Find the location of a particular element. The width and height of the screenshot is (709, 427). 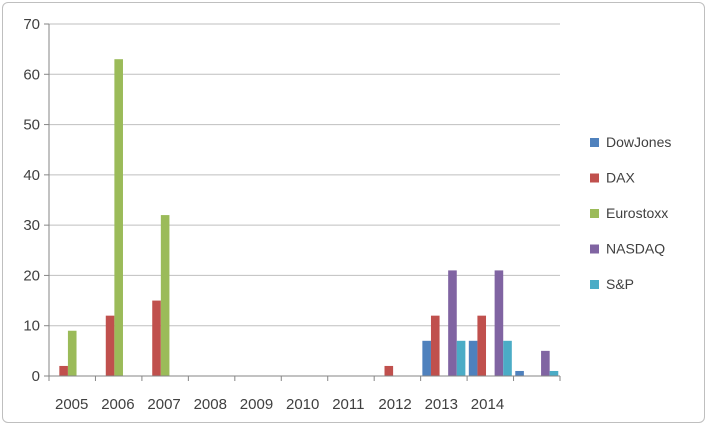

y-tick-label: 40 is located at coordinates (31, 175).